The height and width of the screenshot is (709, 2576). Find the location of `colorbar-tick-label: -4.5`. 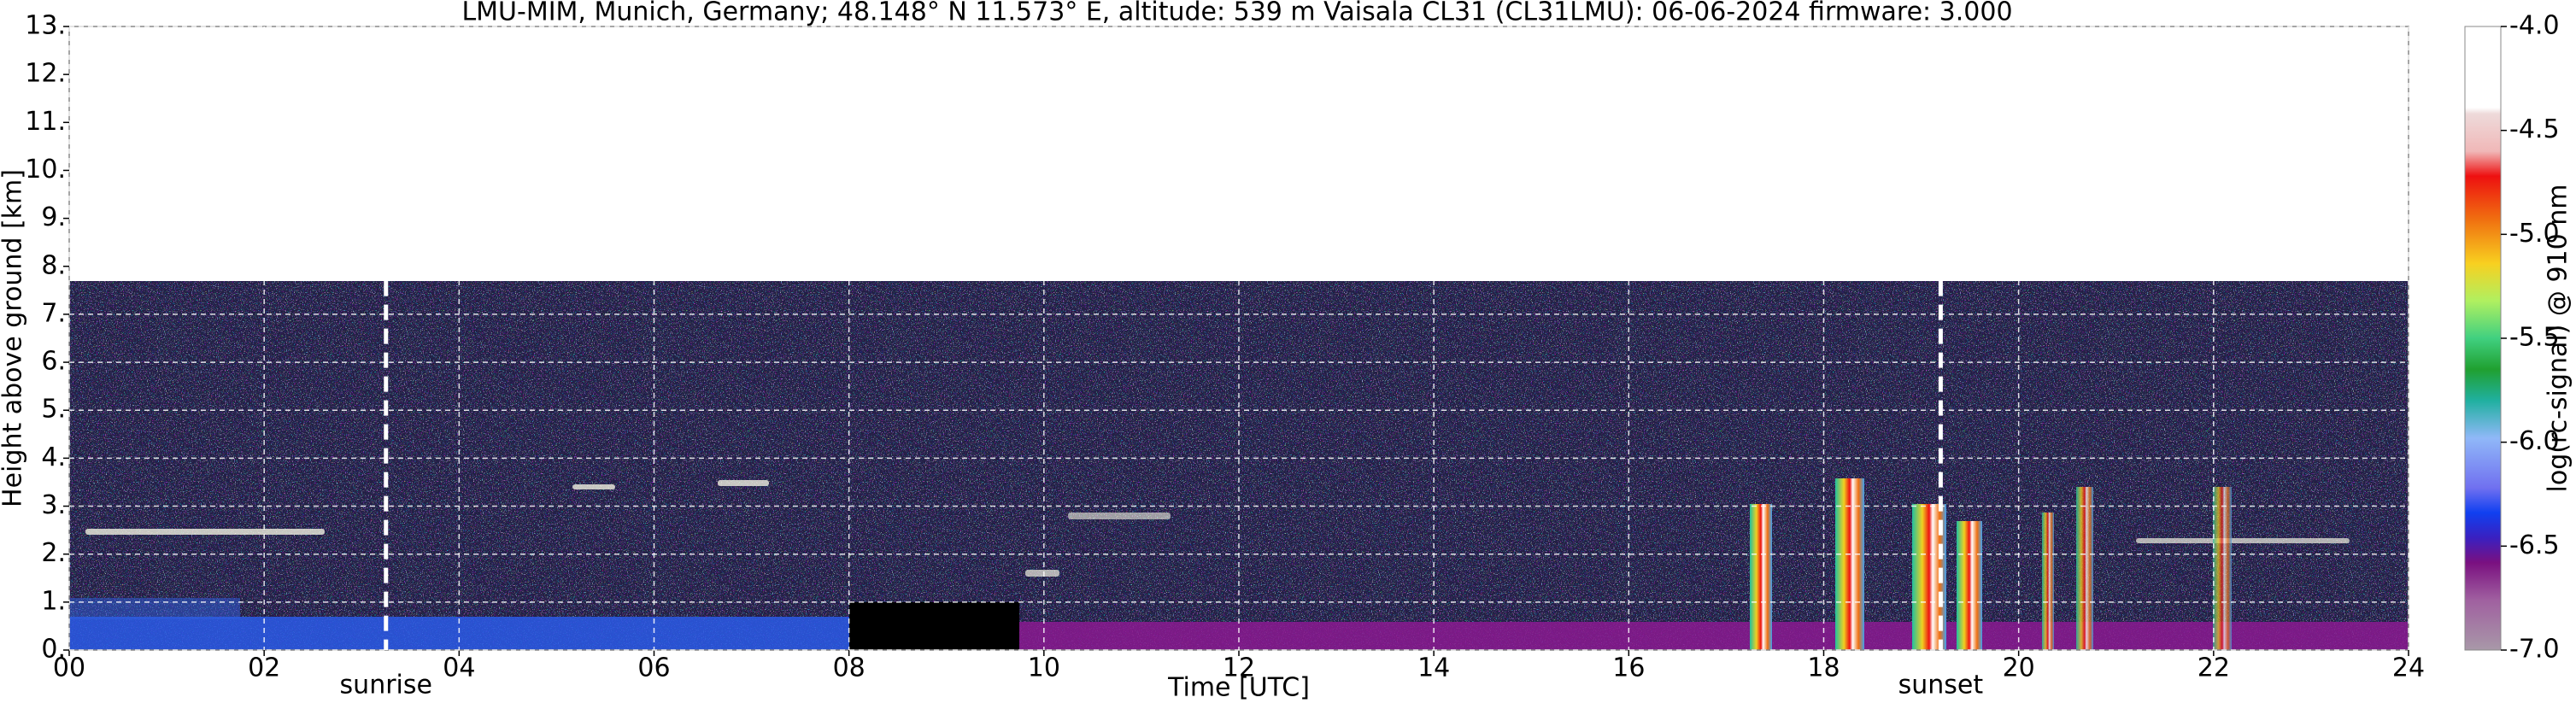

colorbar-tick-label: -4.5 is located at coordinates (2534, 129).